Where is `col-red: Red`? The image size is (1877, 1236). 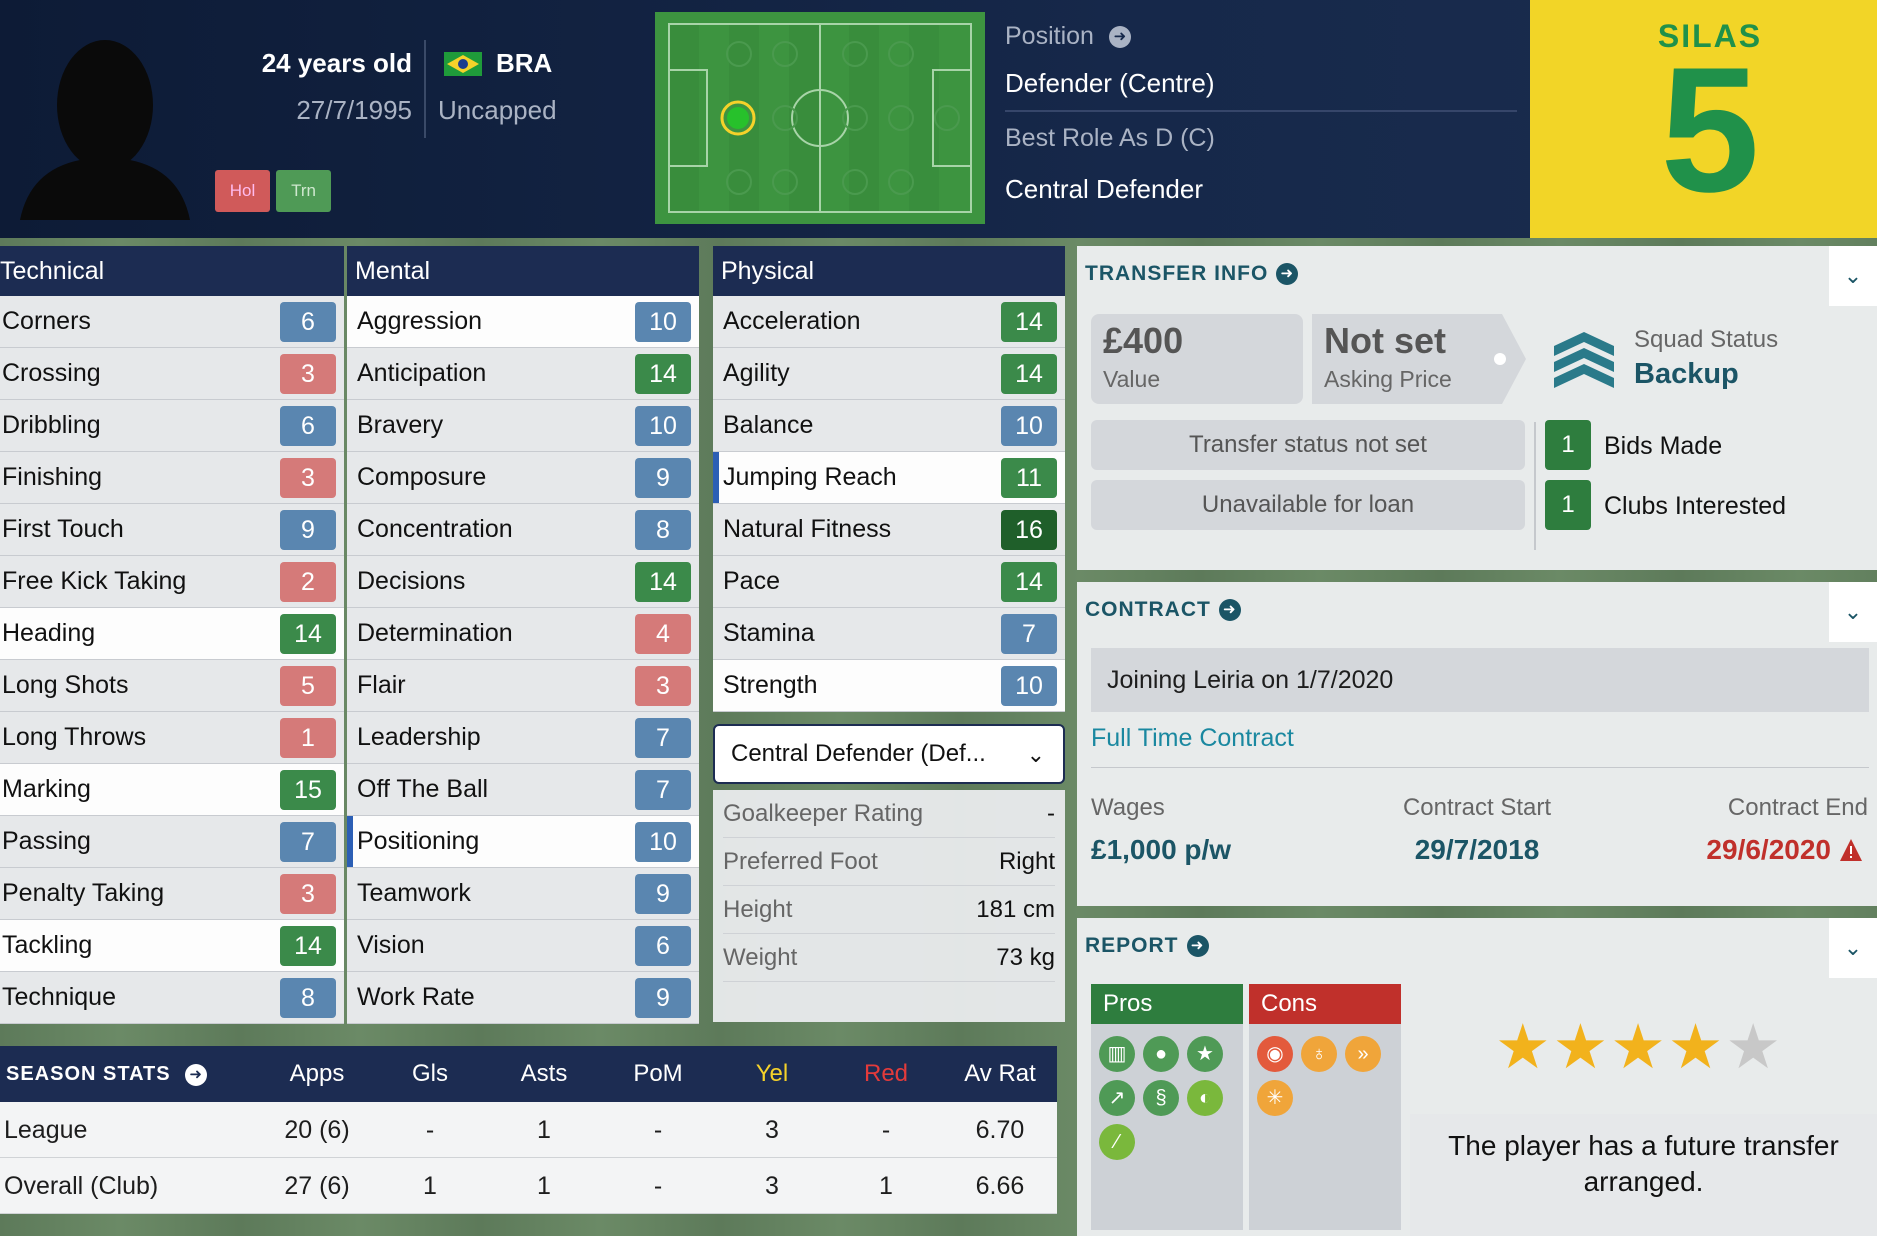 col-red: Red is located at coordinates (886, 1073).